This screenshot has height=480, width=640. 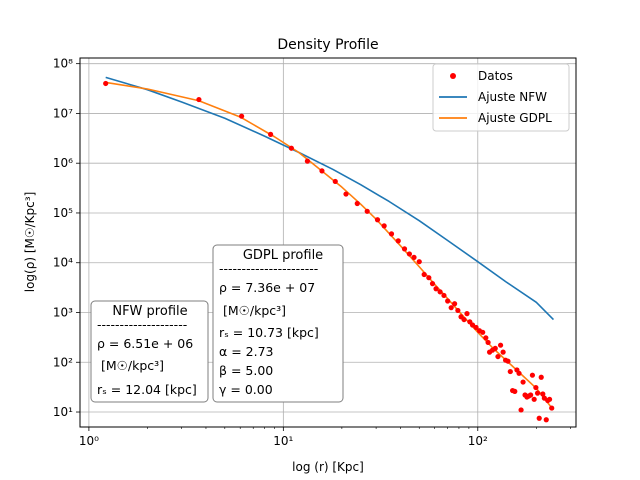 I want to click on legend: Datos Ajuste NFW Ajuste GDPL, so click(x=501, y=97).